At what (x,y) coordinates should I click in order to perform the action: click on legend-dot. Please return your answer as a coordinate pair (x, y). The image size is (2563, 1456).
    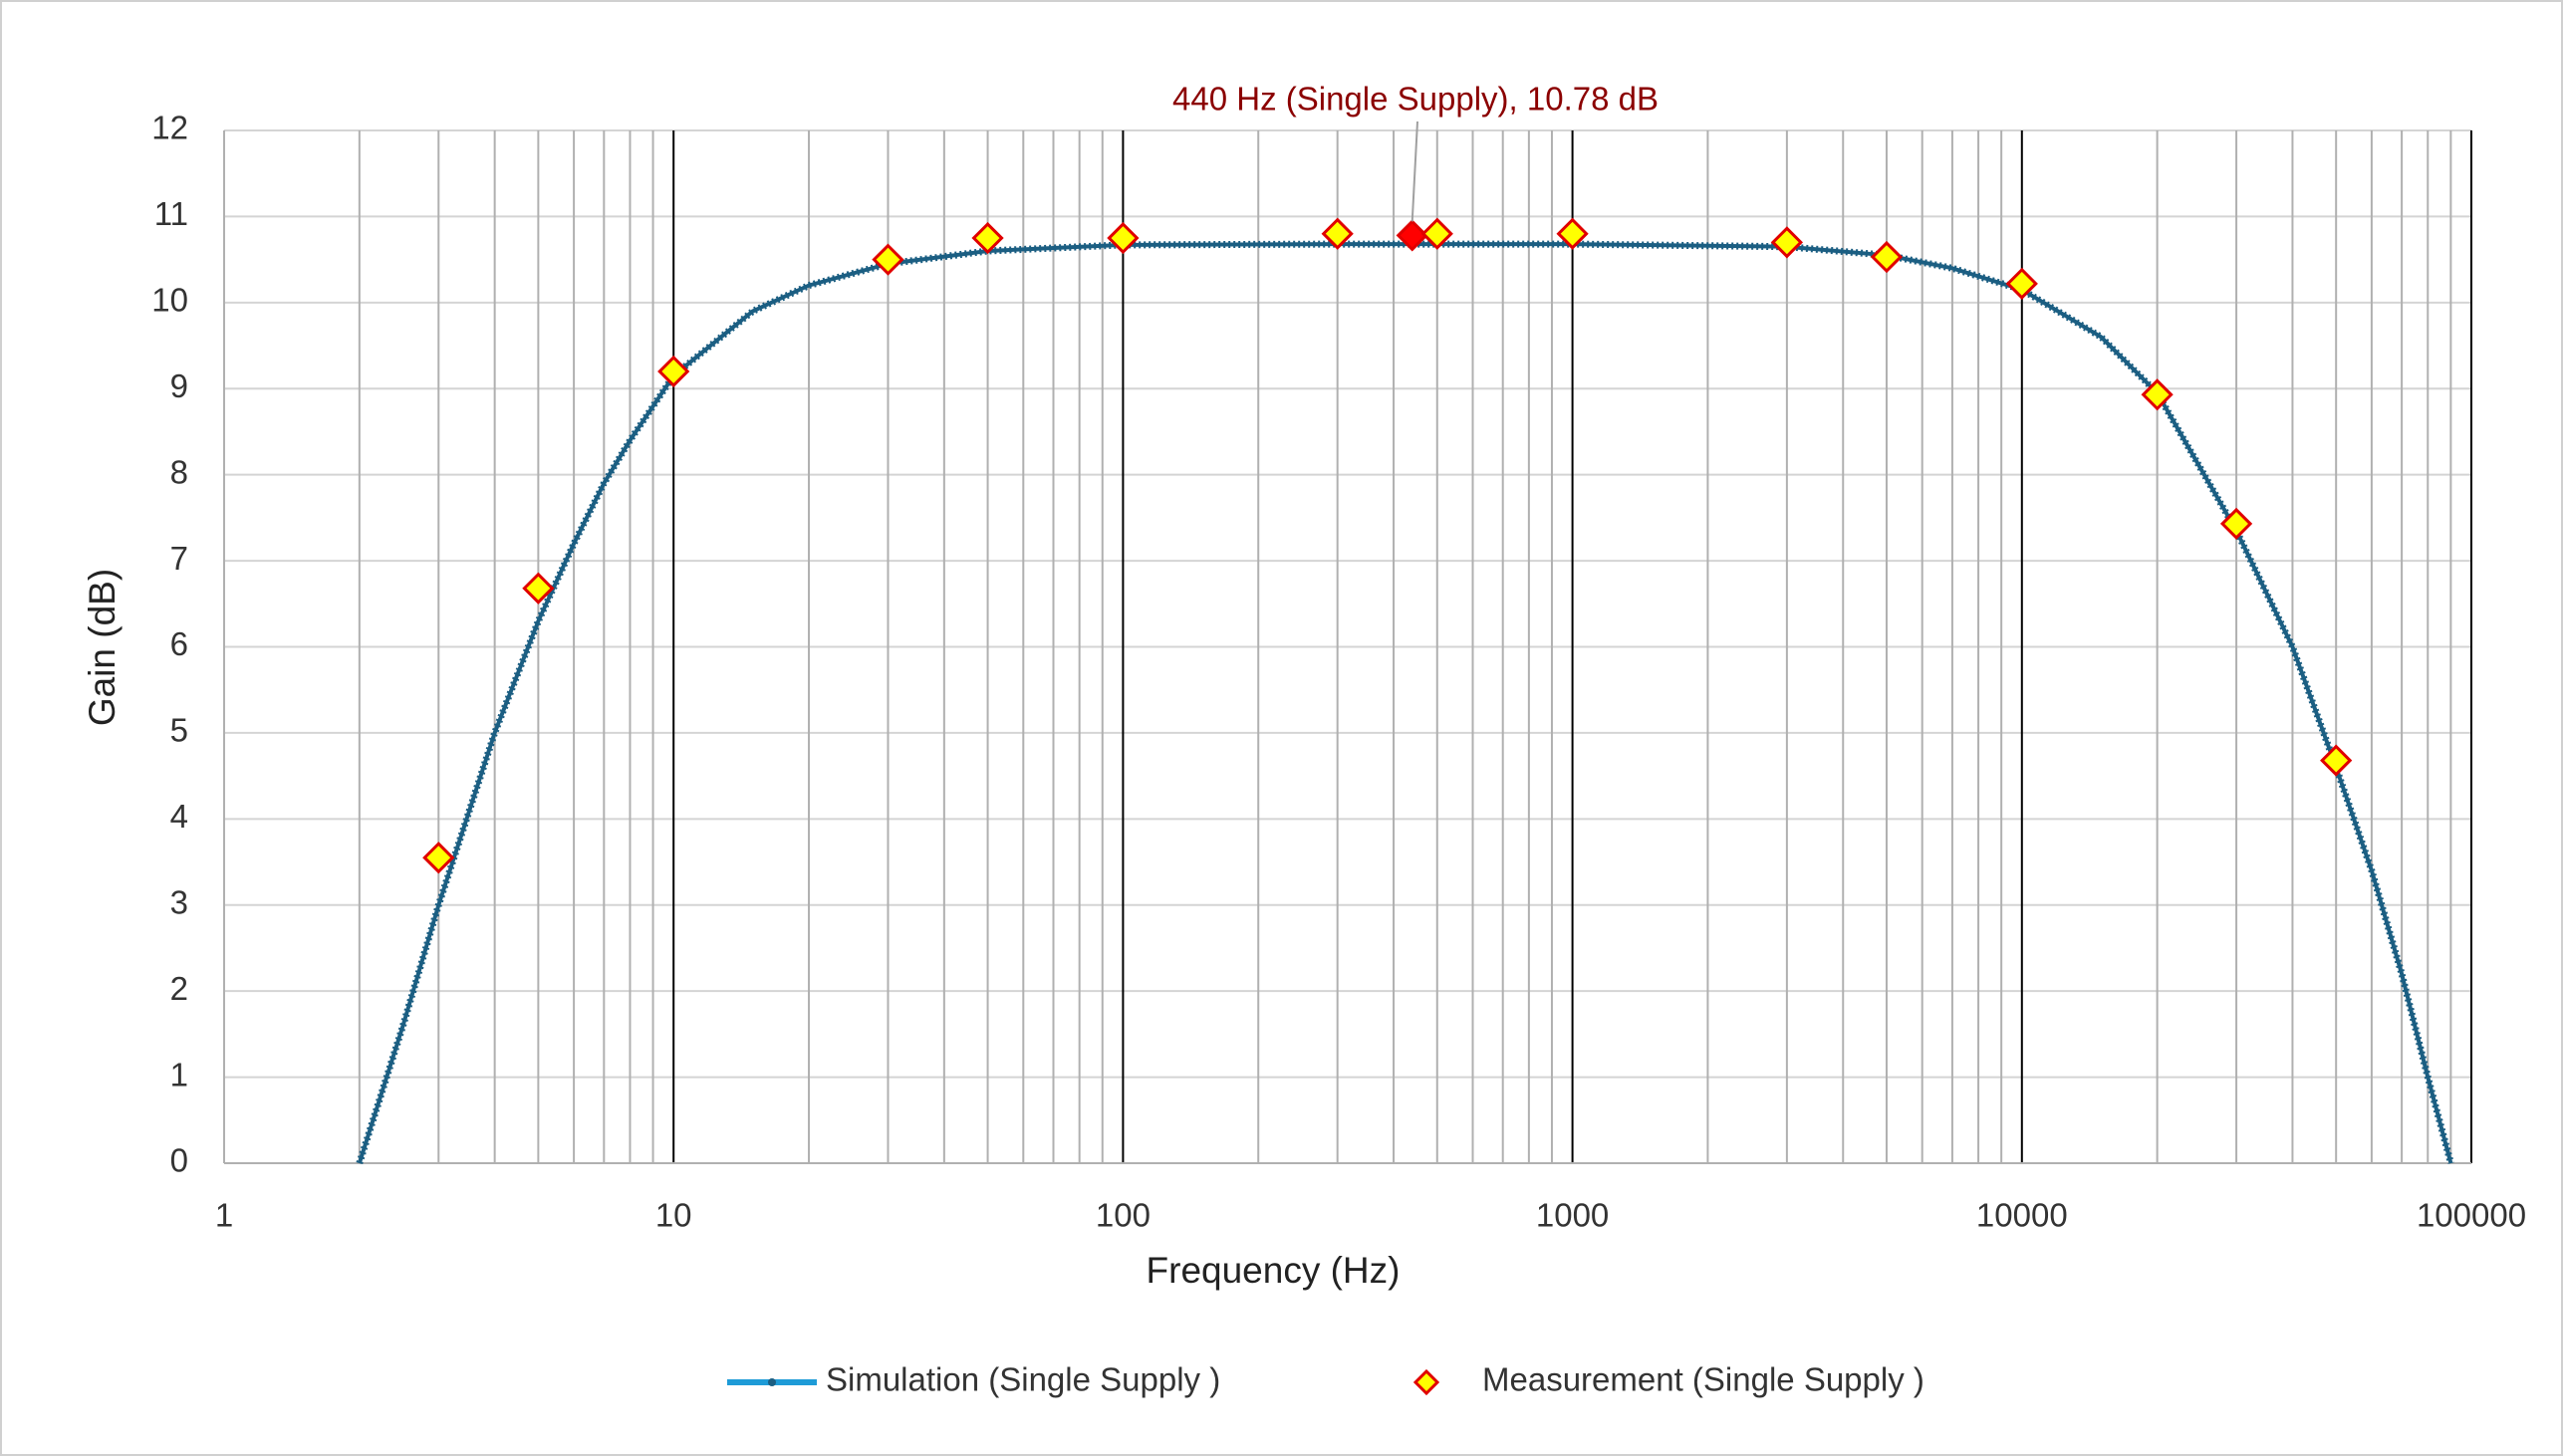
    Looking at the image, I should click on (772, 1382).